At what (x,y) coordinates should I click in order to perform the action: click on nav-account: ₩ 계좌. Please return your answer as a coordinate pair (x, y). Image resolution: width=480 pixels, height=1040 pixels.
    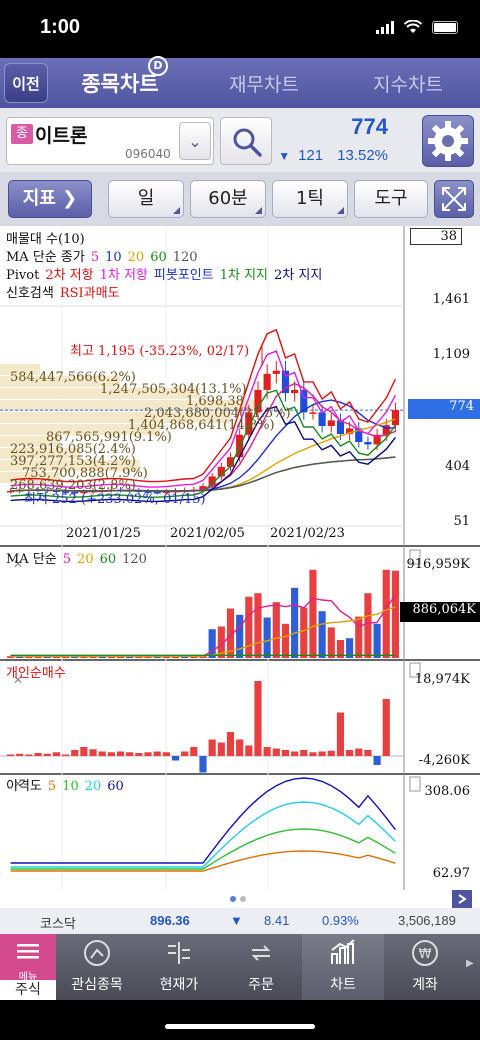
    Looking at the image, I should click on (425, 967).